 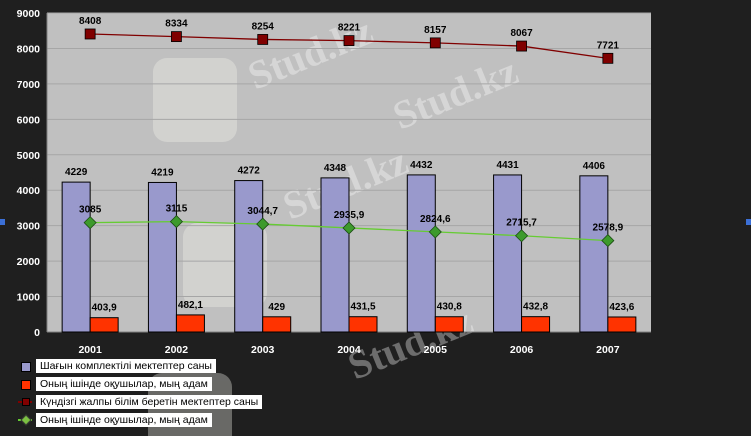 I want to click on y-tick-label: 8000, so click(x=29, y=49).